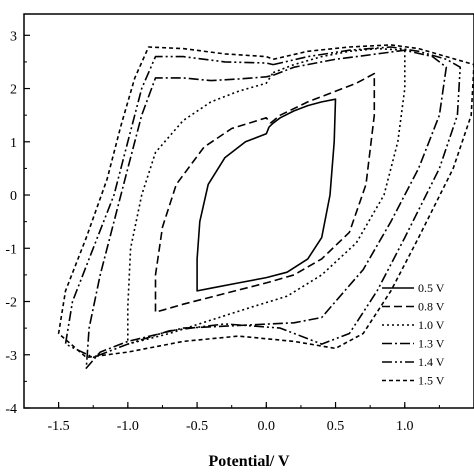 This screenshot has height=474, width=474. Describe the element at coordinates (248, 418) in the screenshot. I see `x-axis-ticks: -1.5 -1.0 -0.5 0.0 0.5 1.0` at that location.